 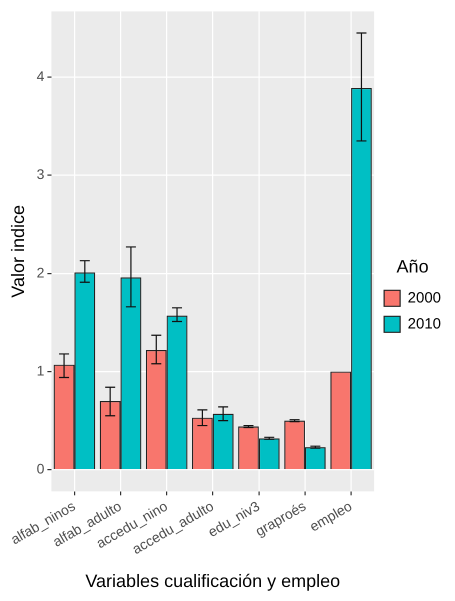 I want to click on y-tick-label: 2, so click(x=40, y=272).